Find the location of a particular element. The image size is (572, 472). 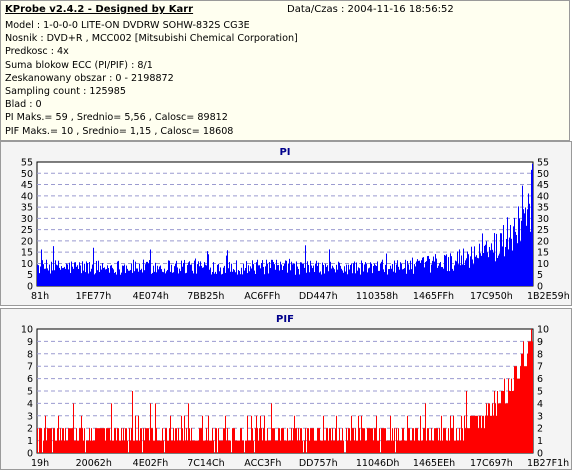

x-tick-label: 20062h is located at coordinates (94, 463).